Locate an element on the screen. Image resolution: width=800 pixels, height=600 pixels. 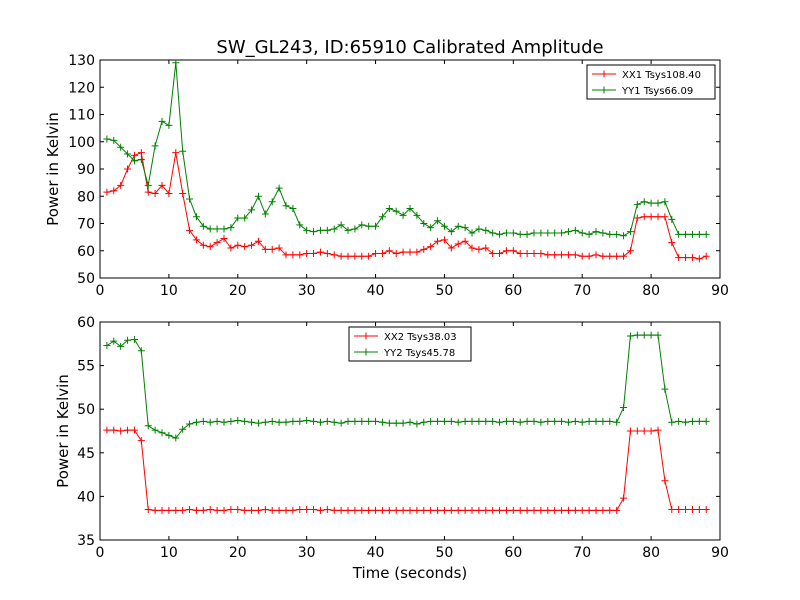
y-tick-label: 120 is located at coordinates (81, 88).